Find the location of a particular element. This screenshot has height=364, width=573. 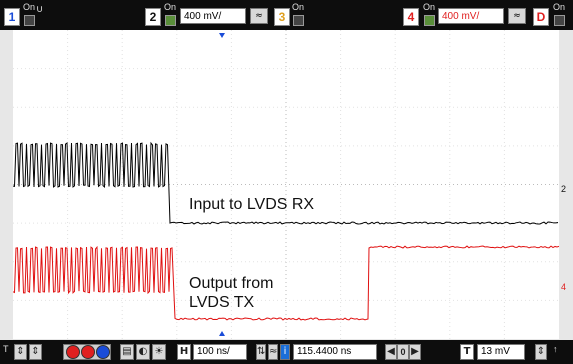

slope-icon: ≈ is located at coordinates (273, 352).